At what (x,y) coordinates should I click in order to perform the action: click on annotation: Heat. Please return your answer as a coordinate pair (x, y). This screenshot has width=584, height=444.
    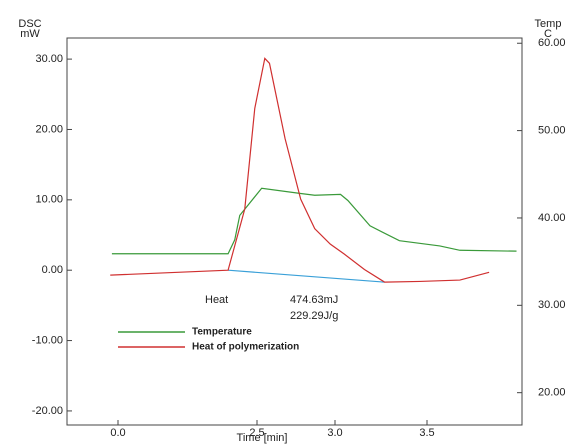
    Looking at the image, I should click on (216, 300).